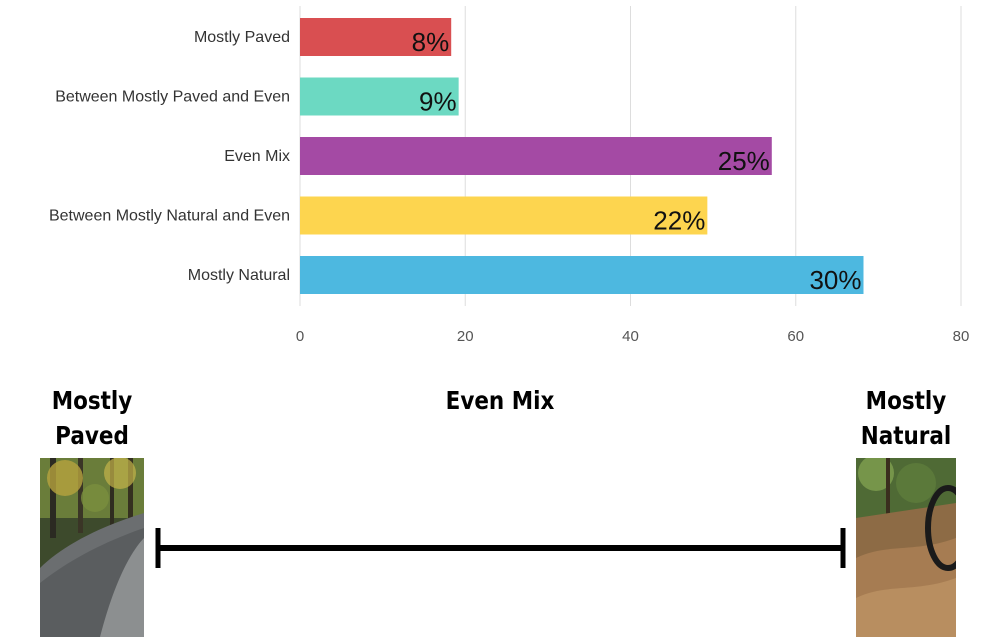 The height and width of the screenshot is (637, 992). What do you see at coordinates (500, 548) in the screenshot?
I see `scale-line` at bounding box center [500, 548].